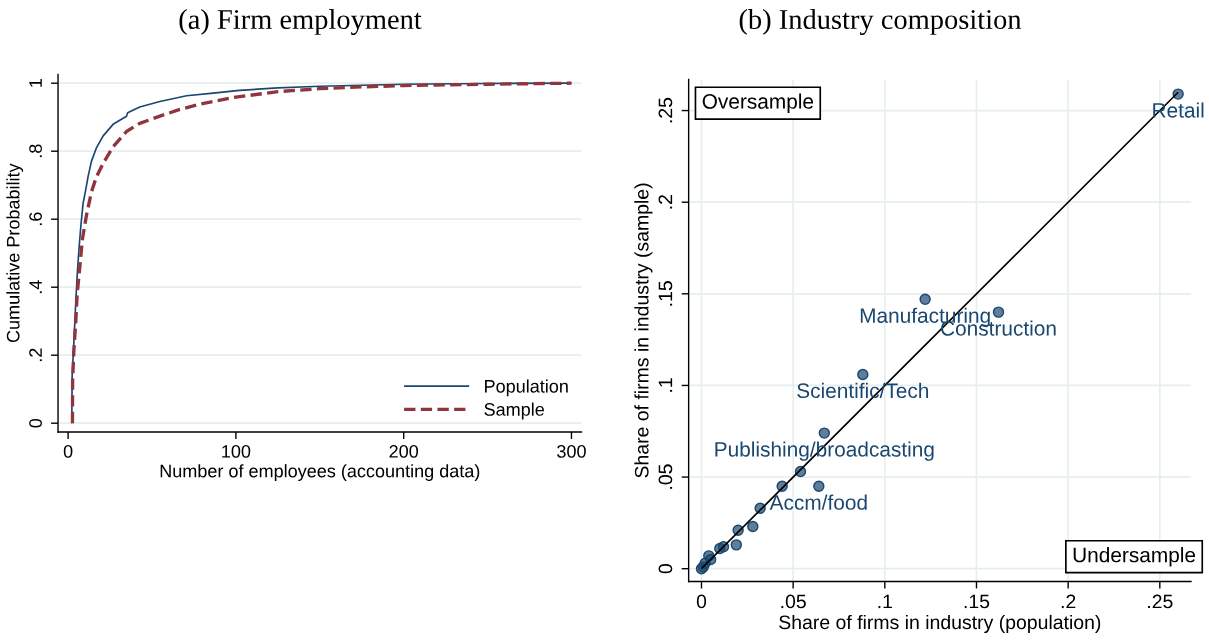 The image size is (1209, 641). I want to click on legend-label: Sample, so click(514, 411).